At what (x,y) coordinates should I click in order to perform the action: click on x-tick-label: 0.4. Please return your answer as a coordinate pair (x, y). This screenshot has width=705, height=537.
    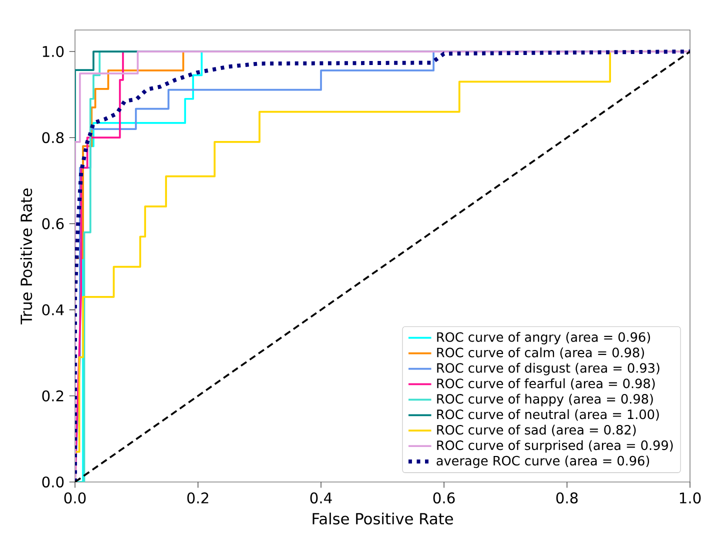
    Looking at the image, I should click on (321, 498).